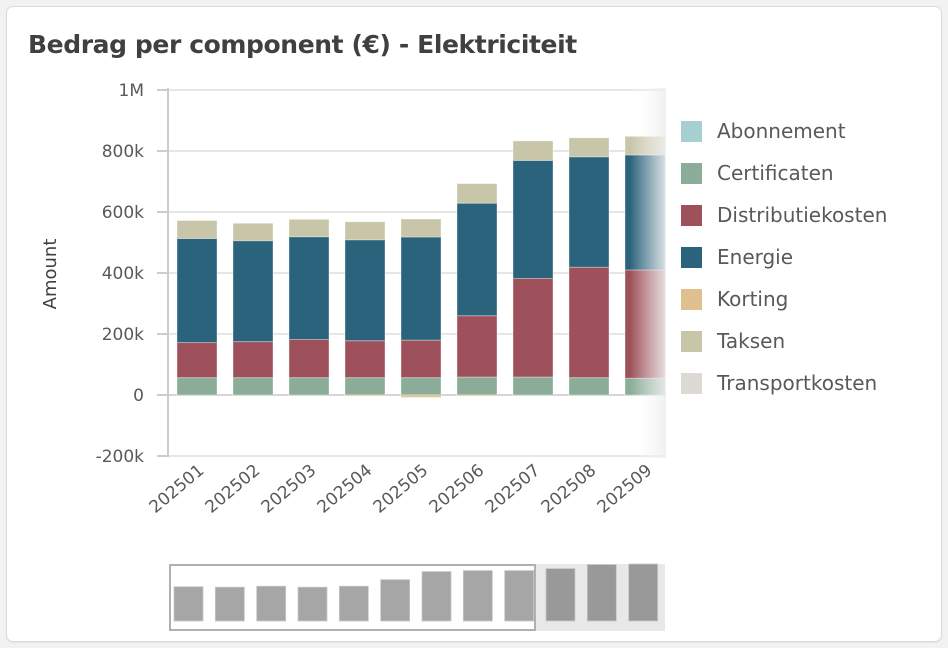 This screenshot has height=648, width=948. What do you see at coordinates (123, 274) in the screenshot?
I see `y-tick-label: 400k` at bounding box center [123, 274].